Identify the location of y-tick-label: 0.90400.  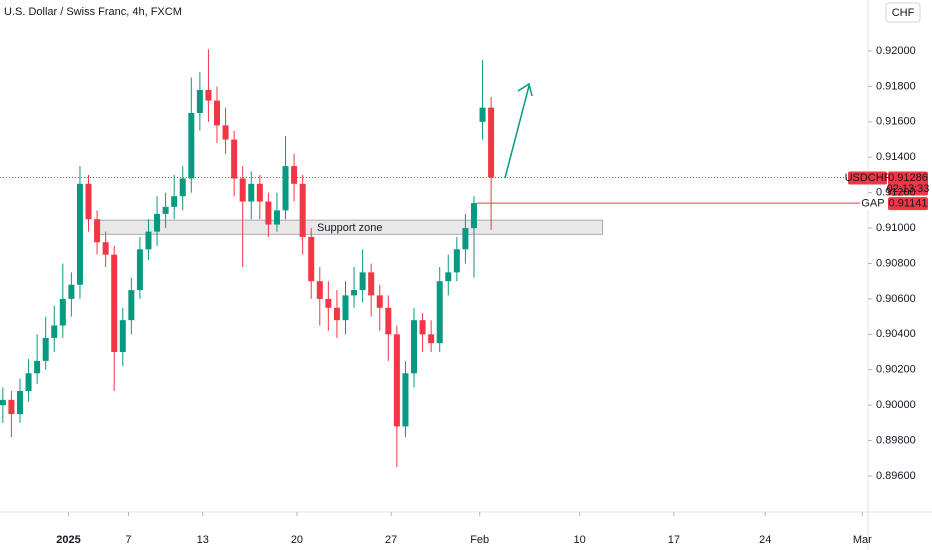
(896, 334).